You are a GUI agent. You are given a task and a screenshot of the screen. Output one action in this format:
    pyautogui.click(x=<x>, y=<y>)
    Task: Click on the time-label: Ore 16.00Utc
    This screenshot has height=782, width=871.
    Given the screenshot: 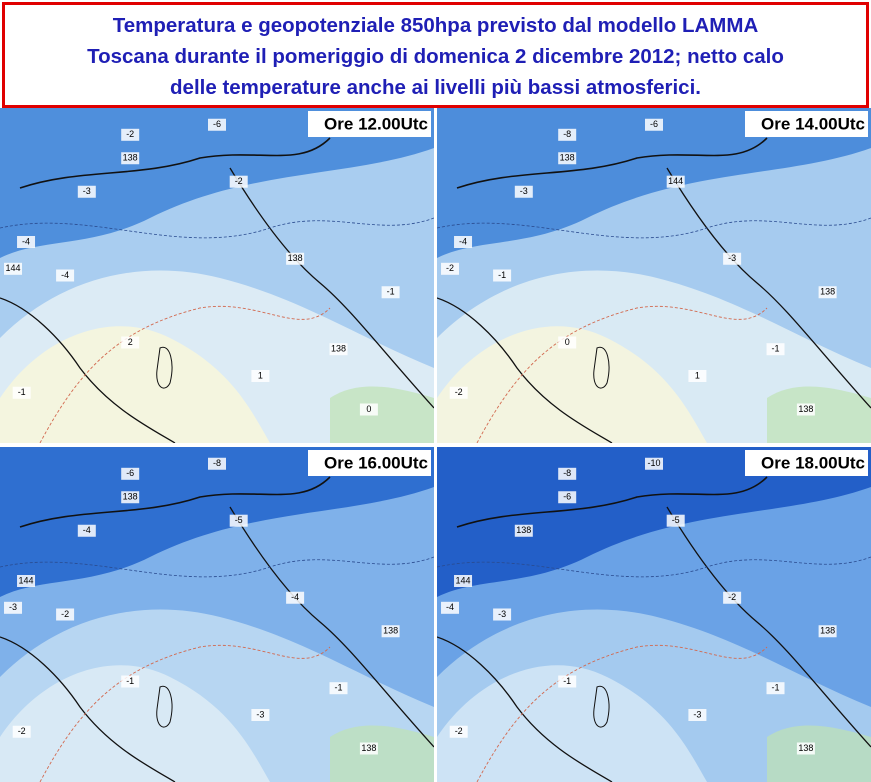 What is the action you would take?
    pyautogui.click(x=376, y=462)
    